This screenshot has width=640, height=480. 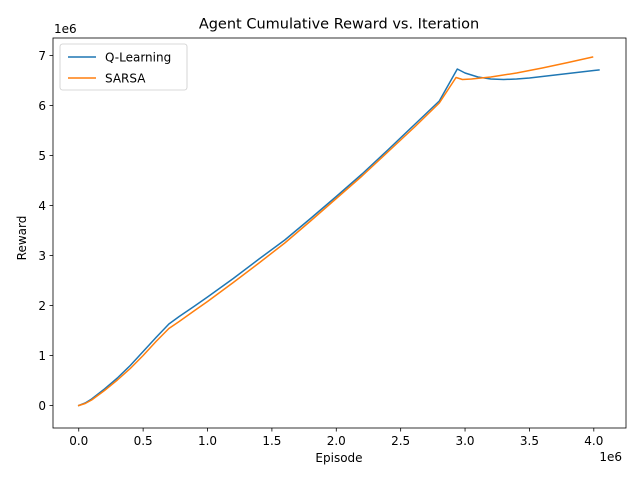 What do you see at coordinates (207, 441) in the screenshot?
I see `x-tick-label: 1.0` at bounding box center [207, 441].